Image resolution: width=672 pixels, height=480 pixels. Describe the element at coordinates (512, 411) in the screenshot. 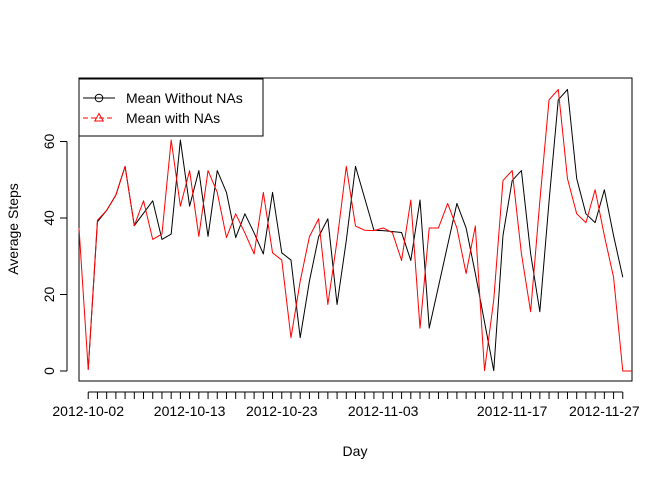

I see `x-tick-label: 2012-11-17` at that location.